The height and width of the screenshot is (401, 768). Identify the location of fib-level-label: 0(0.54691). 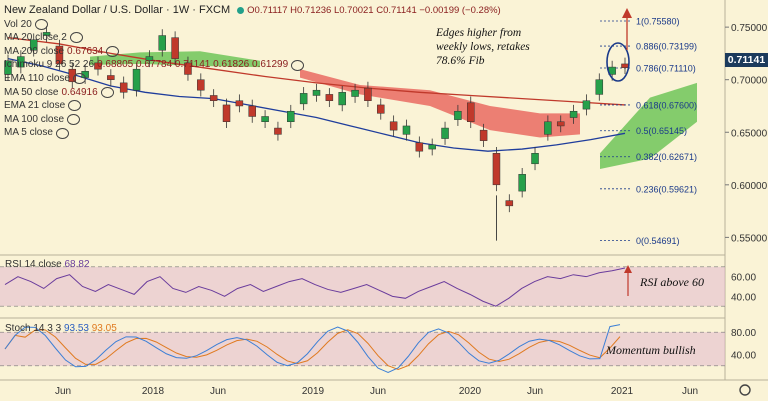
(658, 241).